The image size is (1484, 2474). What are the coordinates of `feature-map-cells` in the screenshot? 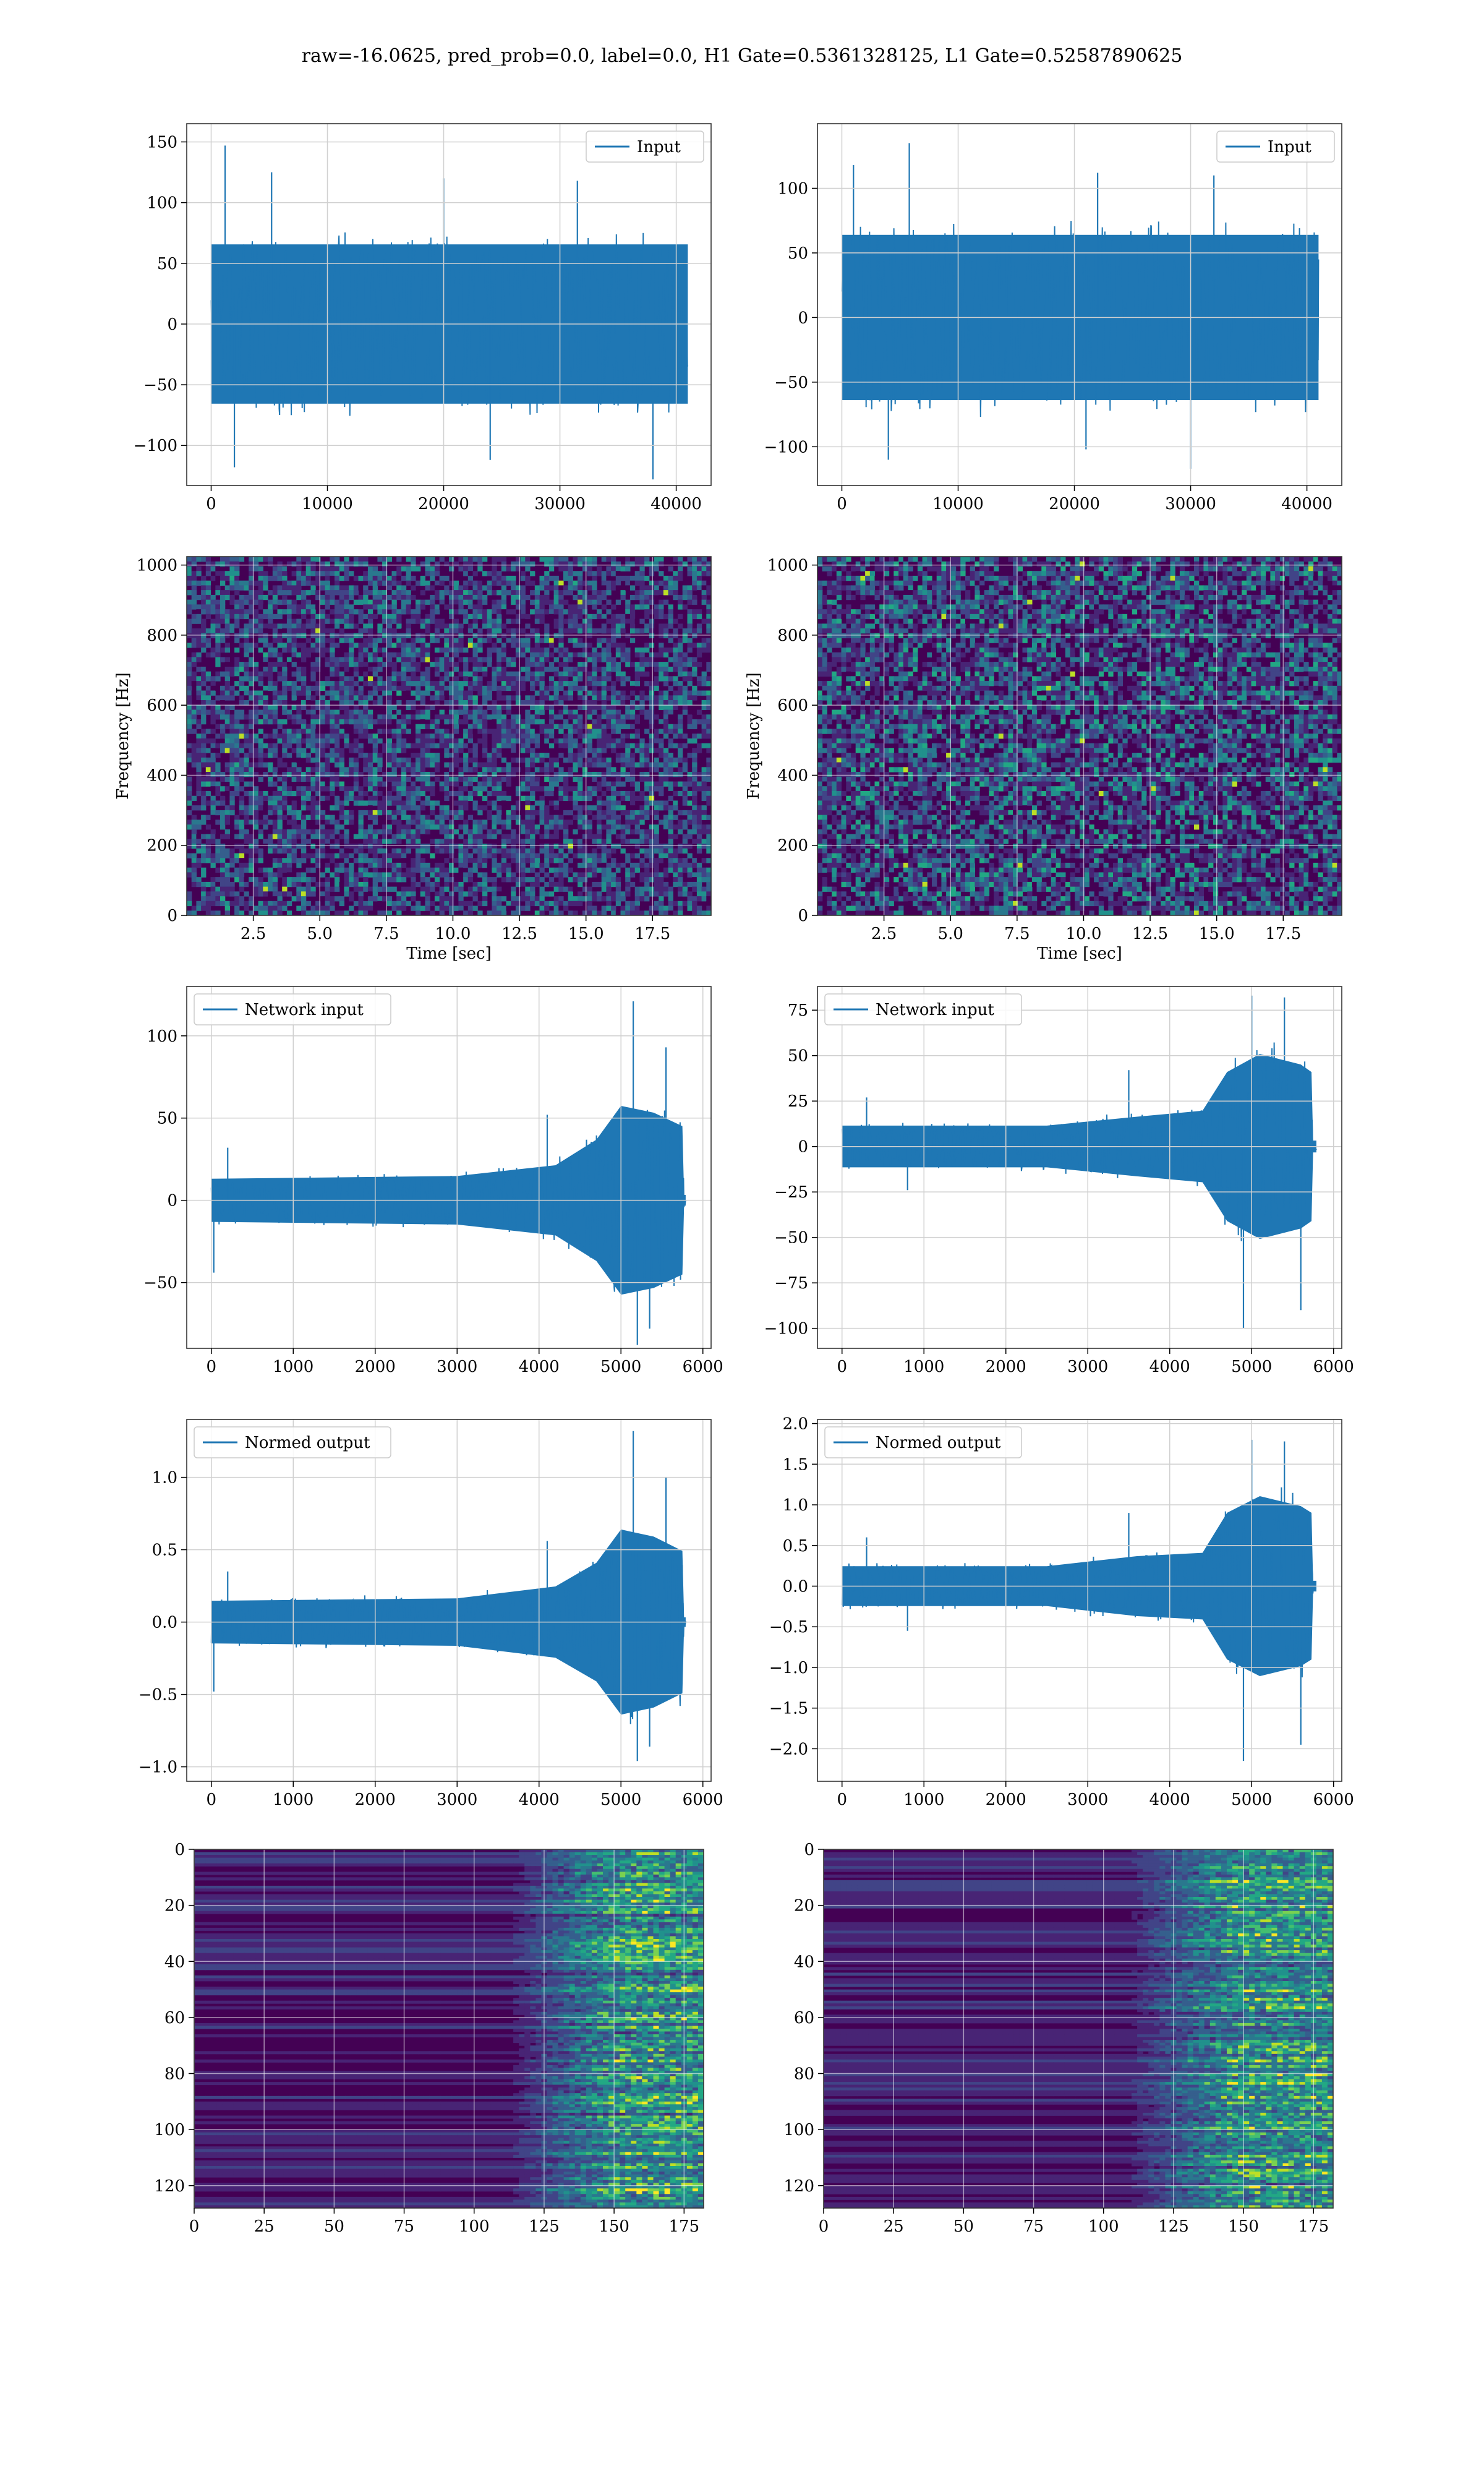 It's located at (1078, 2028).